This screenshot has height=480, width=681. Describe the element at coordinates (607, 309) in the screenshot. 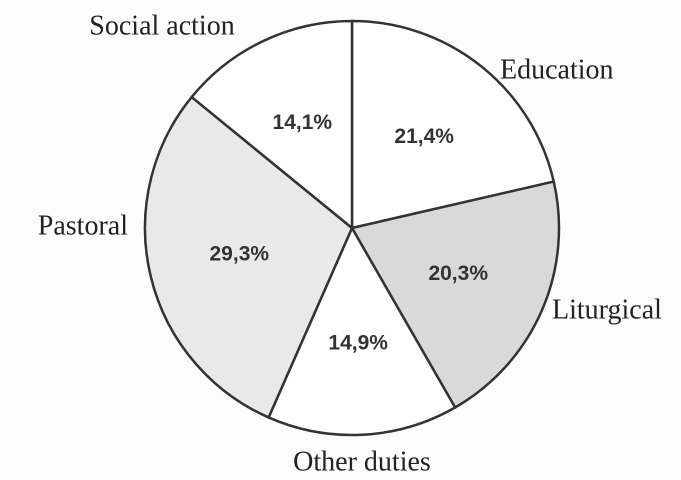

I see `category-label: Liturgical` at that location.